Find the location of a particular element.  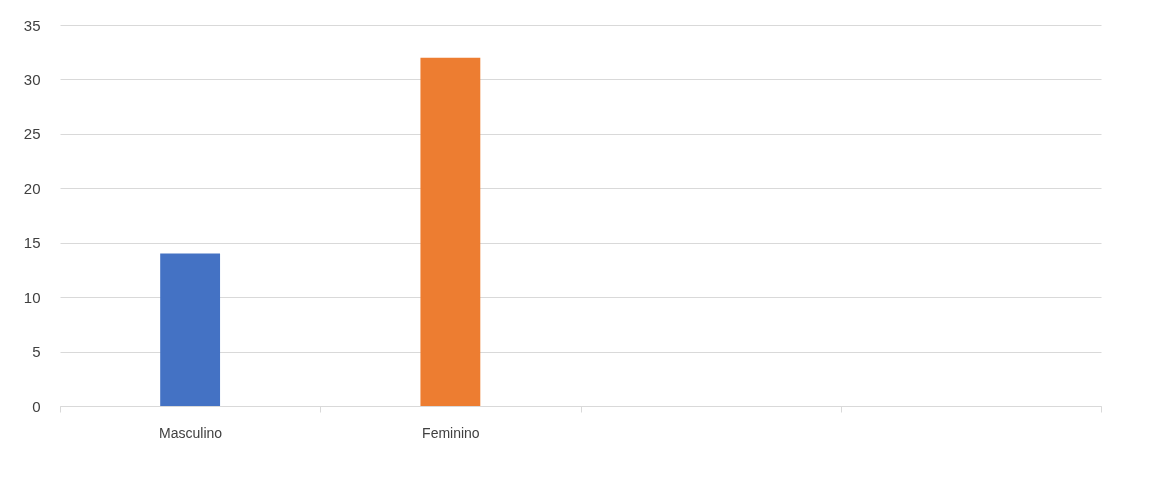

y-tick-label: 15 is located at coordinates (32, 243).